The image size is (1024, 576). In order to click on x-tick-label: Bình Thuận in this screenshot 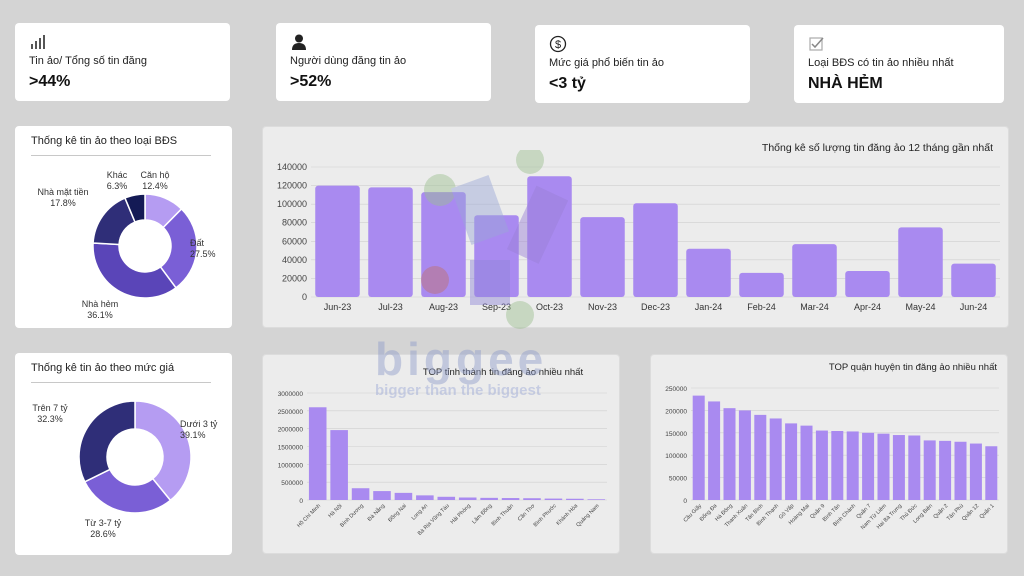, I will do `click(503, 515)`.